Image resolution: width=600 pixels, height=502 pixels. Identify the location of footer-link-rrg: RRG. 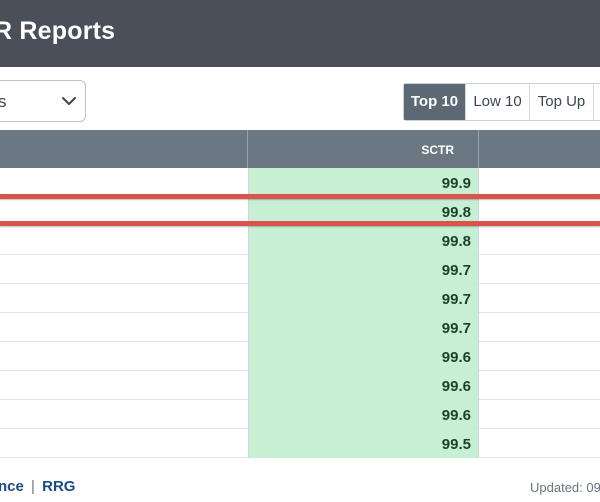
(59, 486).